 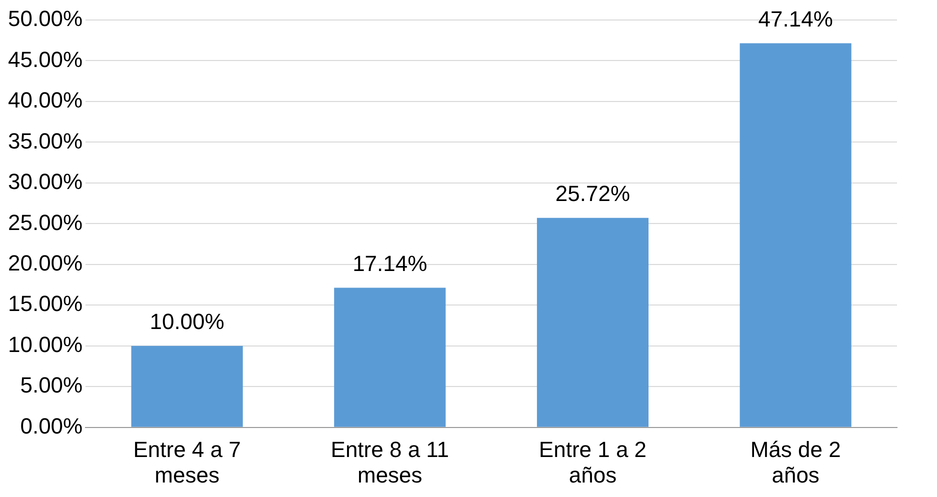 I want to click on y-tick-label: 50.00%, so click(x=45, y=19).